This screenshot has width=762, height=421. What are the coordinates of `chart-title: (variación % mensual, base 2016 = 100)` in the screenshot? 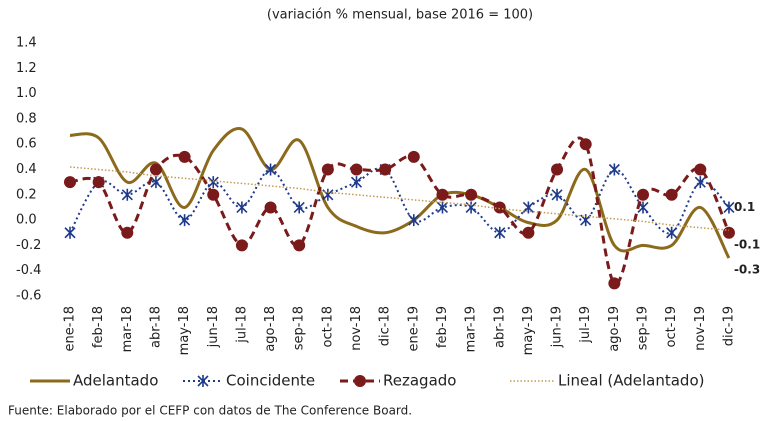 It's located at (400, 15).